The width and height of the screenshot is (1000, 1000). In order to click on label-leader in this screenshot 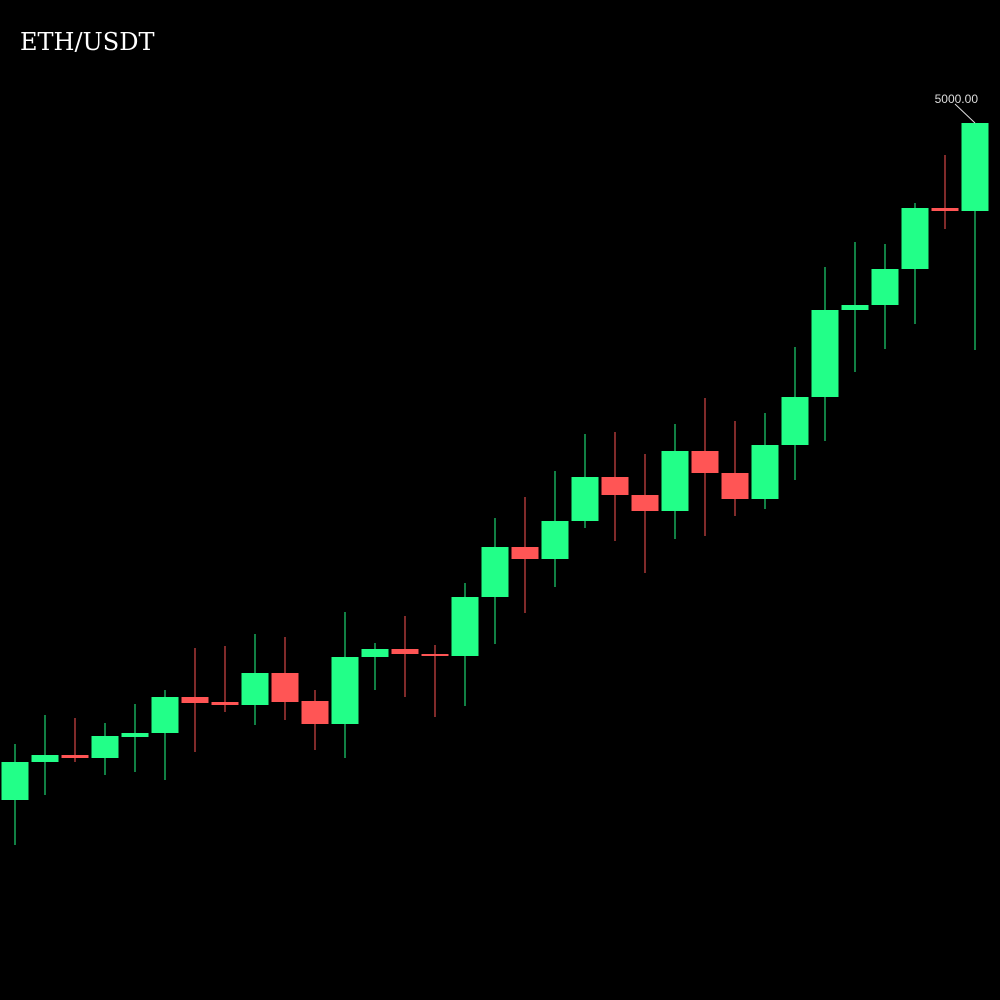, I will do `click(965, 113)`.